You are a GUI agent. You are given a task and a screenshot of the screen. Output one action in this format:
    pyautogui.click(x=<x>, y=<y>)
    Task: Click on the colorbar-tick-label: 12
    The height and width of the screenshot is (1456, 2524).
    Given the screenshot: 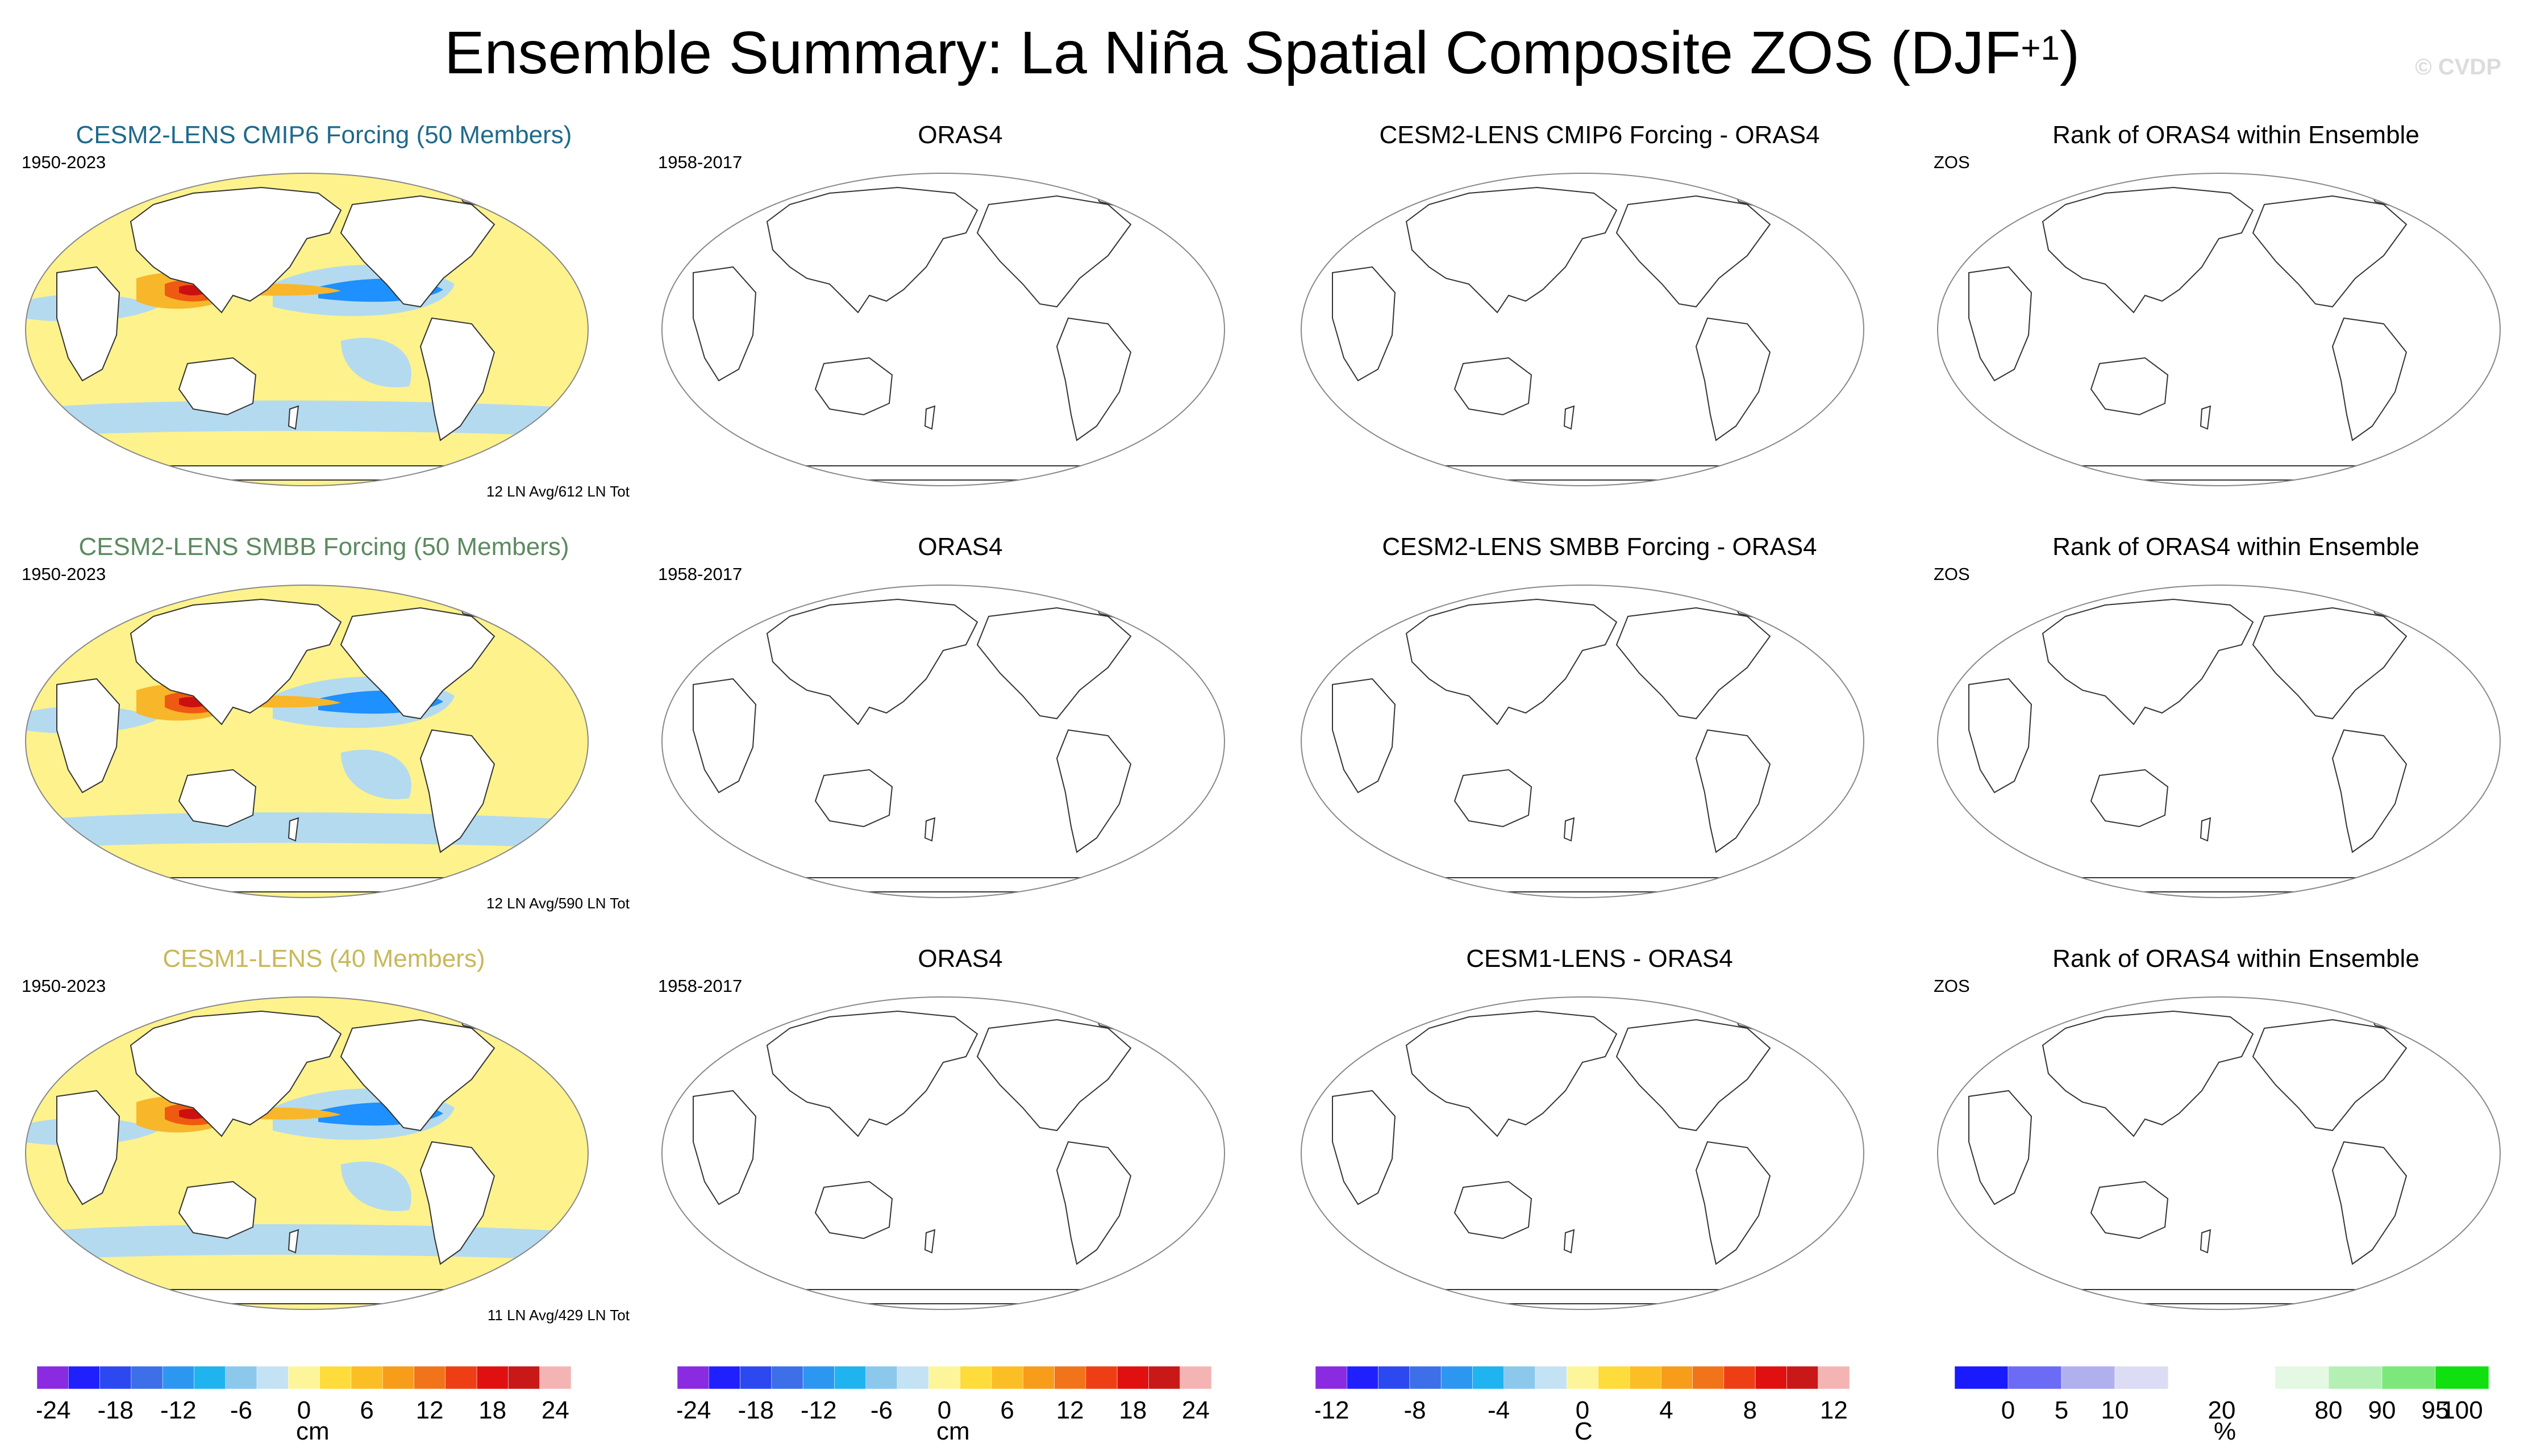 What is the action you would take?
    pyautogui.click(x=1070, y=1410)
    